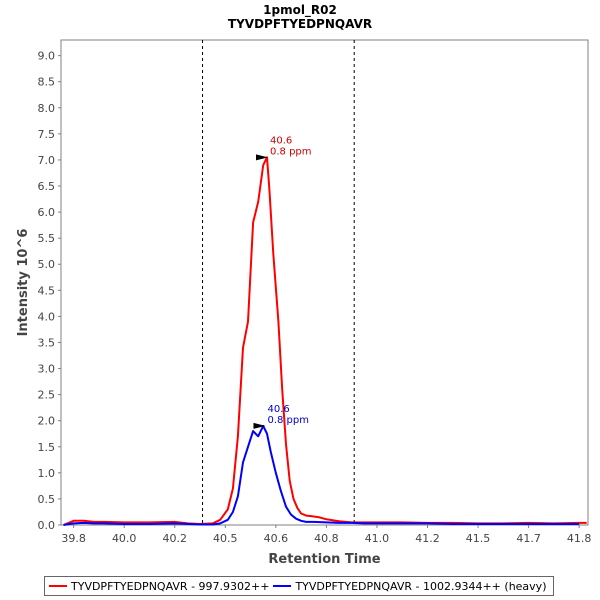 The width and height of the screenshot is (600, 600). What do you see at coordinates (58, 586) in the screenshot?
I see `legend-swatch-red` at bounding box center [58, 586].